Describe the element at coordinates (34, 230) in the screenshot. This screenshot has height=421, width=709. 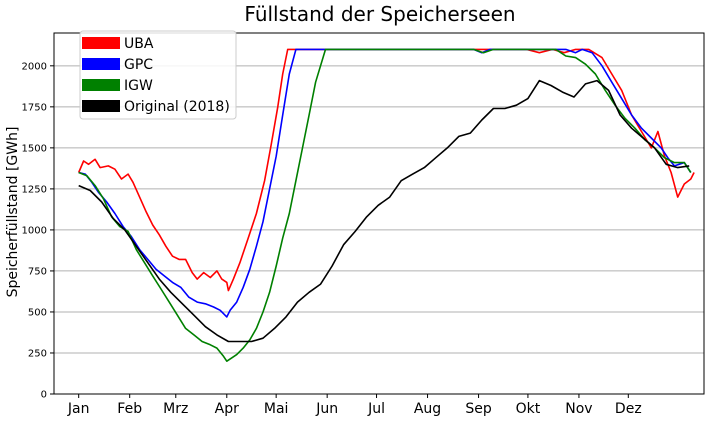
I see `y-tick-label: 1000` at that location.